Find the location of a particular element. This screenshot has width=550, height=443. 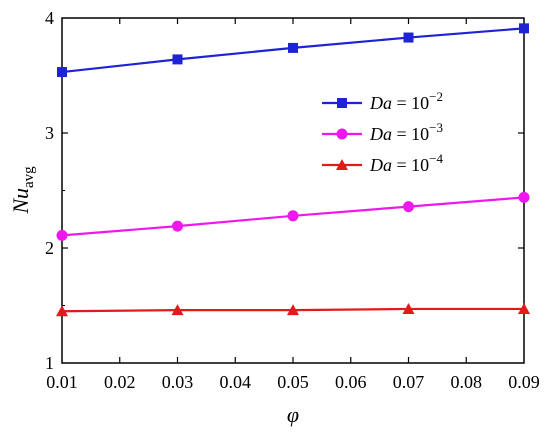

y-tick-label: 3 is located at coordinates (49, 133).